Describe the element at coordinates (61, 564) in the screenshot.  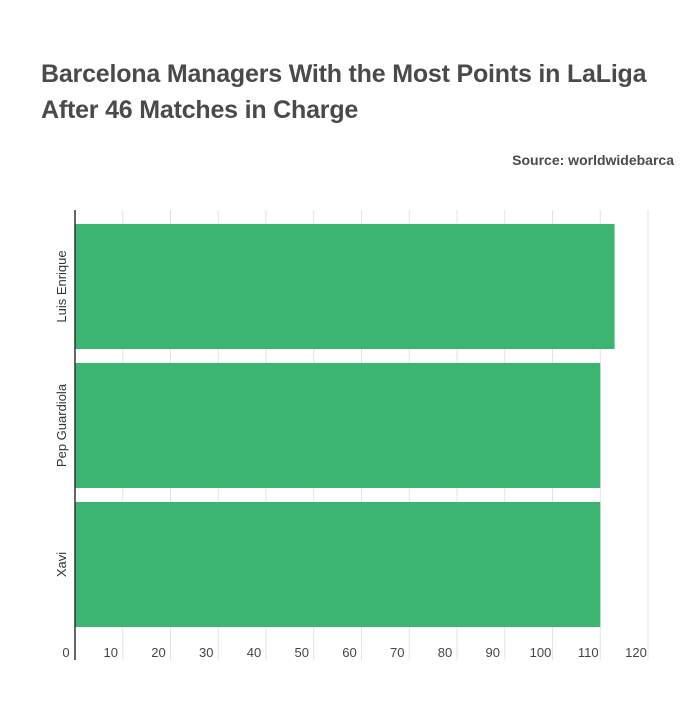
I see `y-category-label: Xavi` at that location.